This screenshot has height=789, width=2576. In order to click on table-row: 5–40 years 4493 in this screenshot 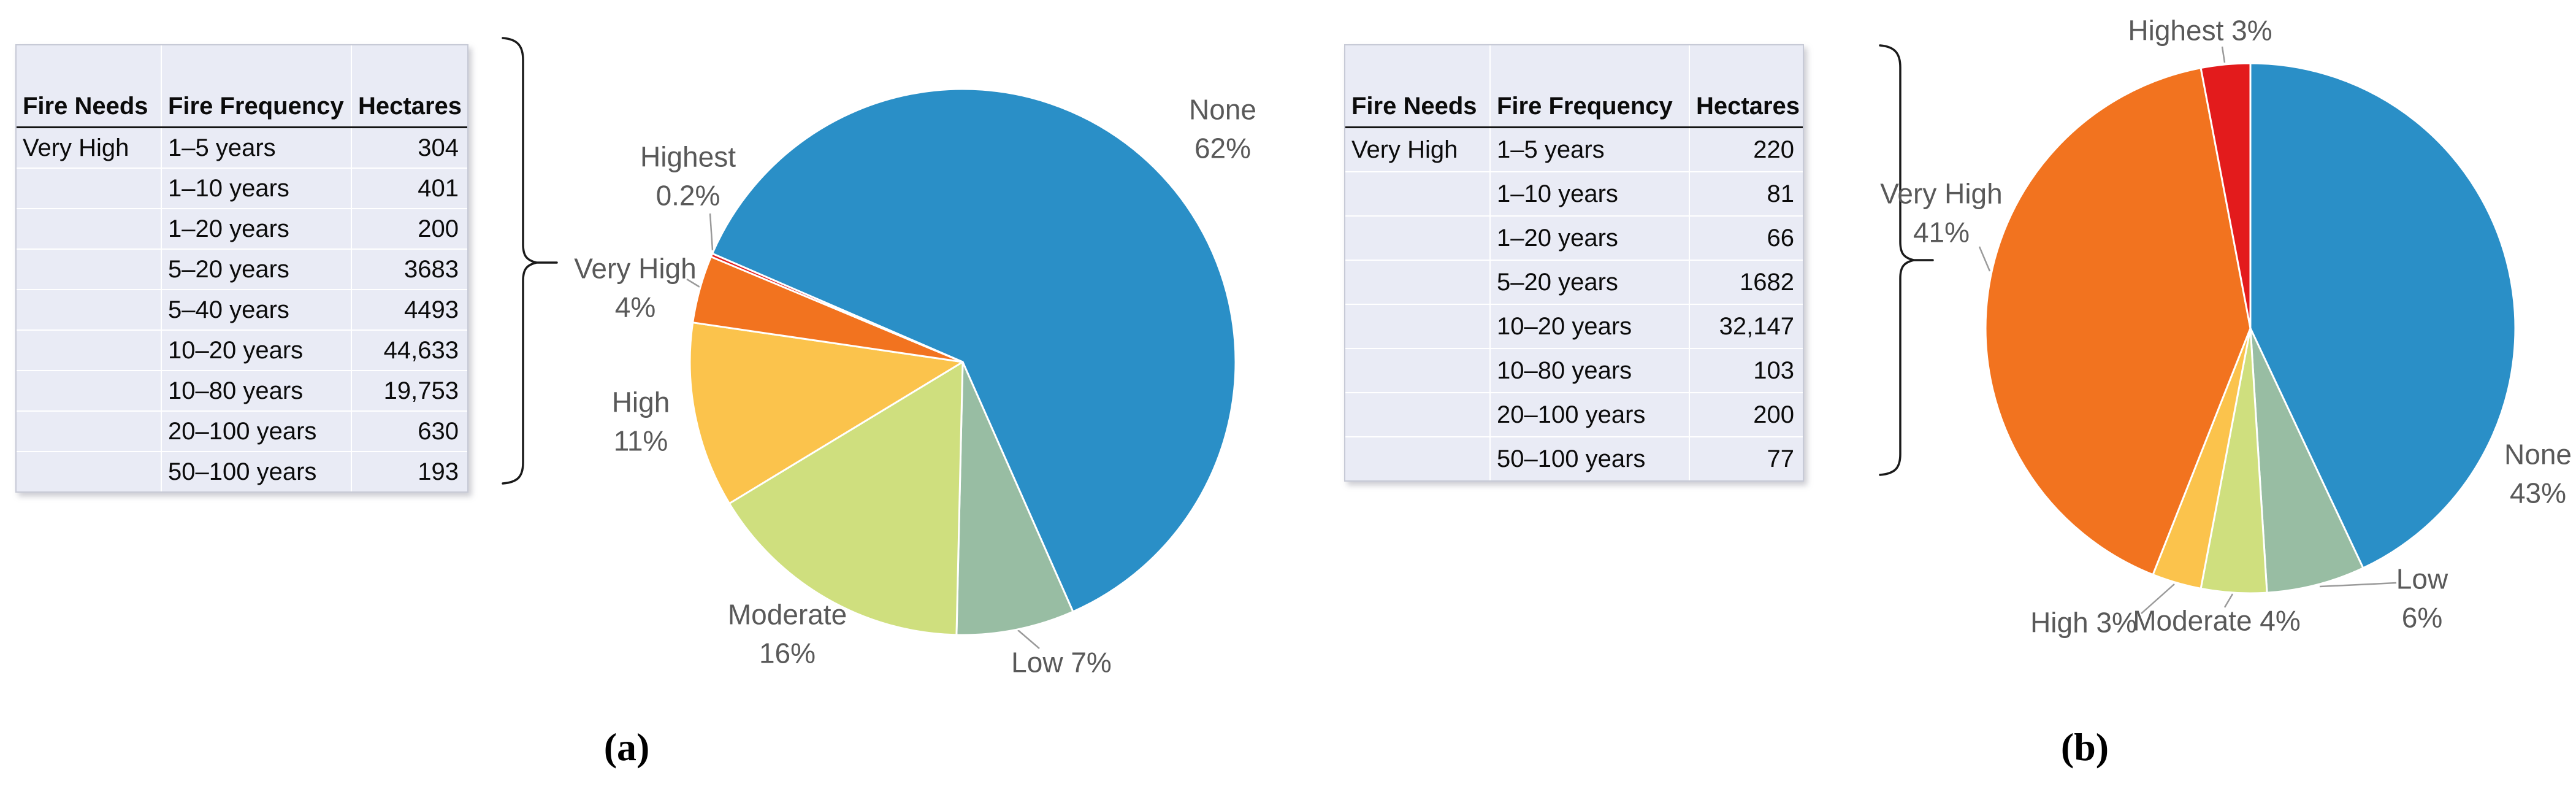, I will do `click(242, 310)`.